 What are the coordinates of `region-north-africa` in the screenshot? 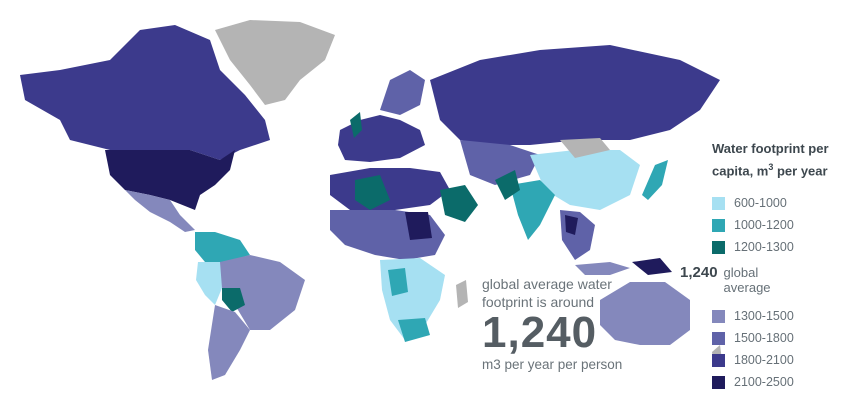 It's located at (390, 189).